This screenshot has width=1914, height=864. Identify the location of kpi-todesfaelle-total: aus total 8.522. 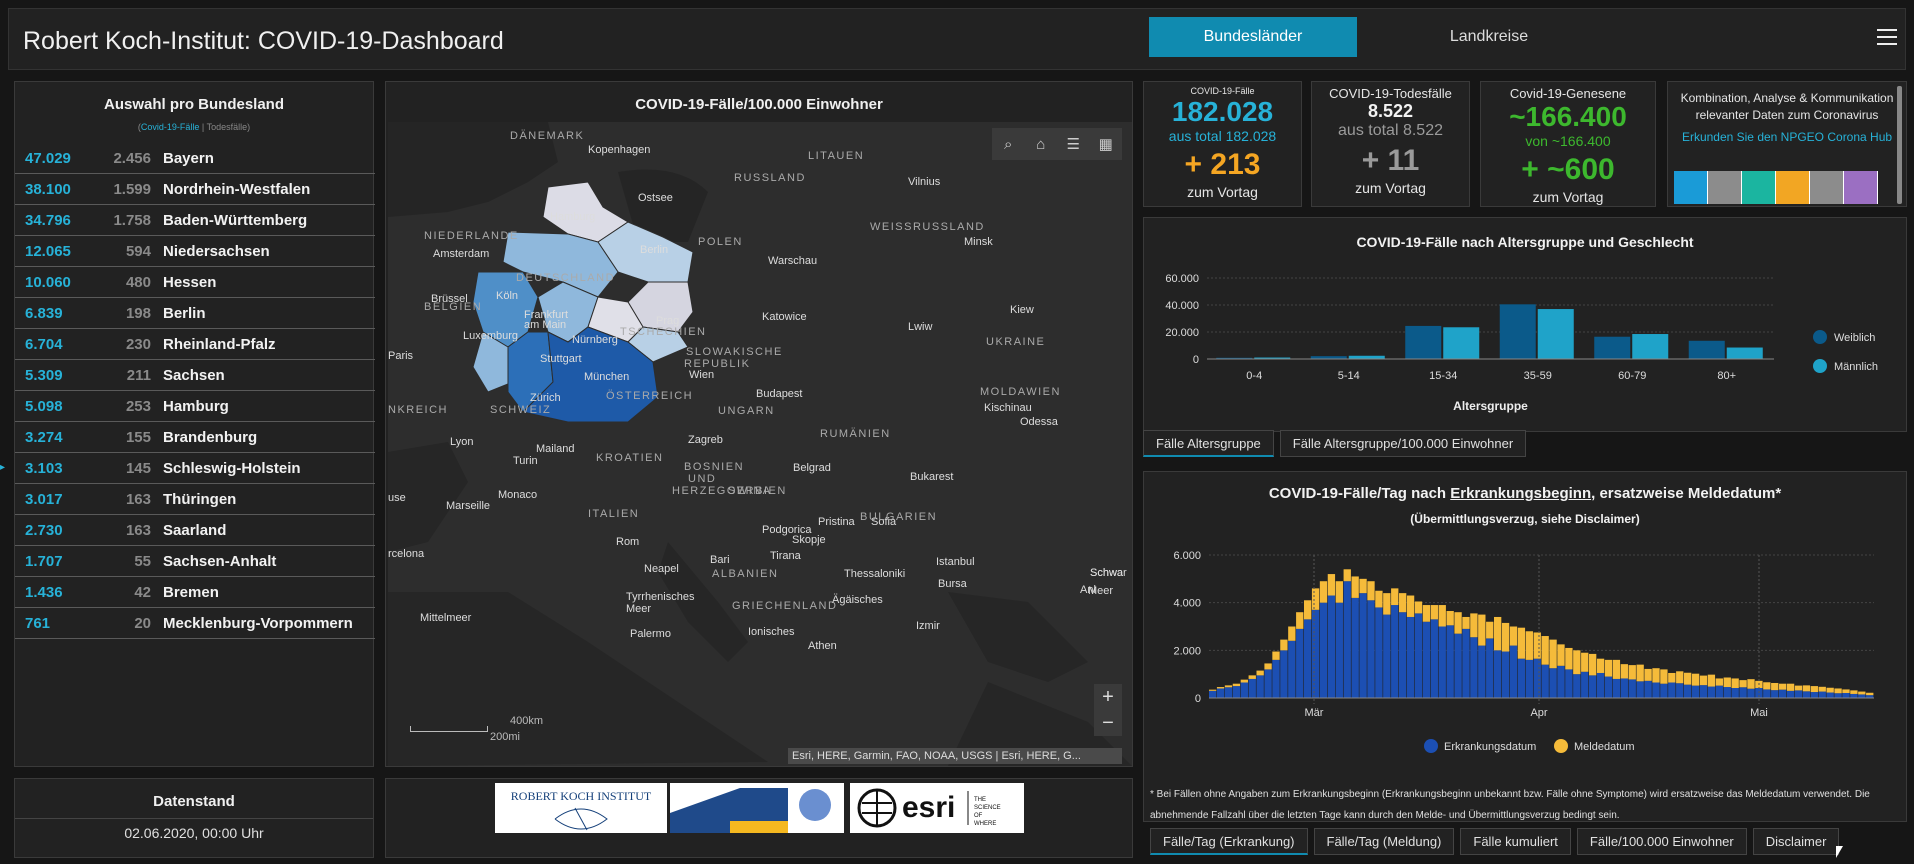
(1390, 130).